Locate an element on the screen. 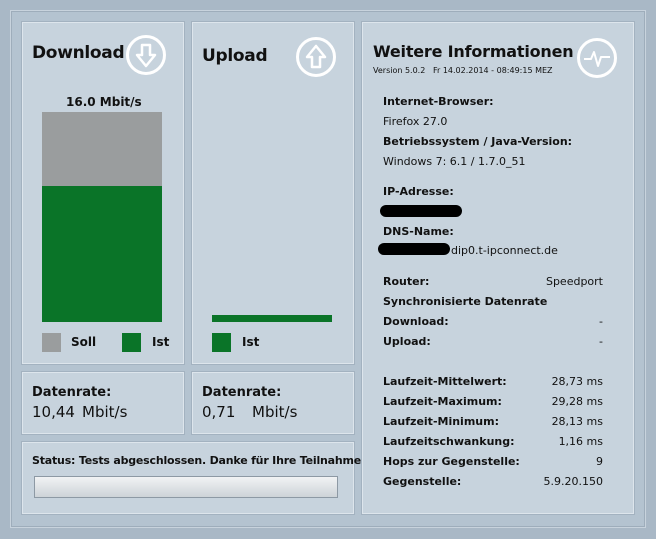 Image resolution: width=656 pixels, height=539 pixels. upload-rate-panel: Datenrate: 0,71 Mbit/s is located at coordinates (273, 403).